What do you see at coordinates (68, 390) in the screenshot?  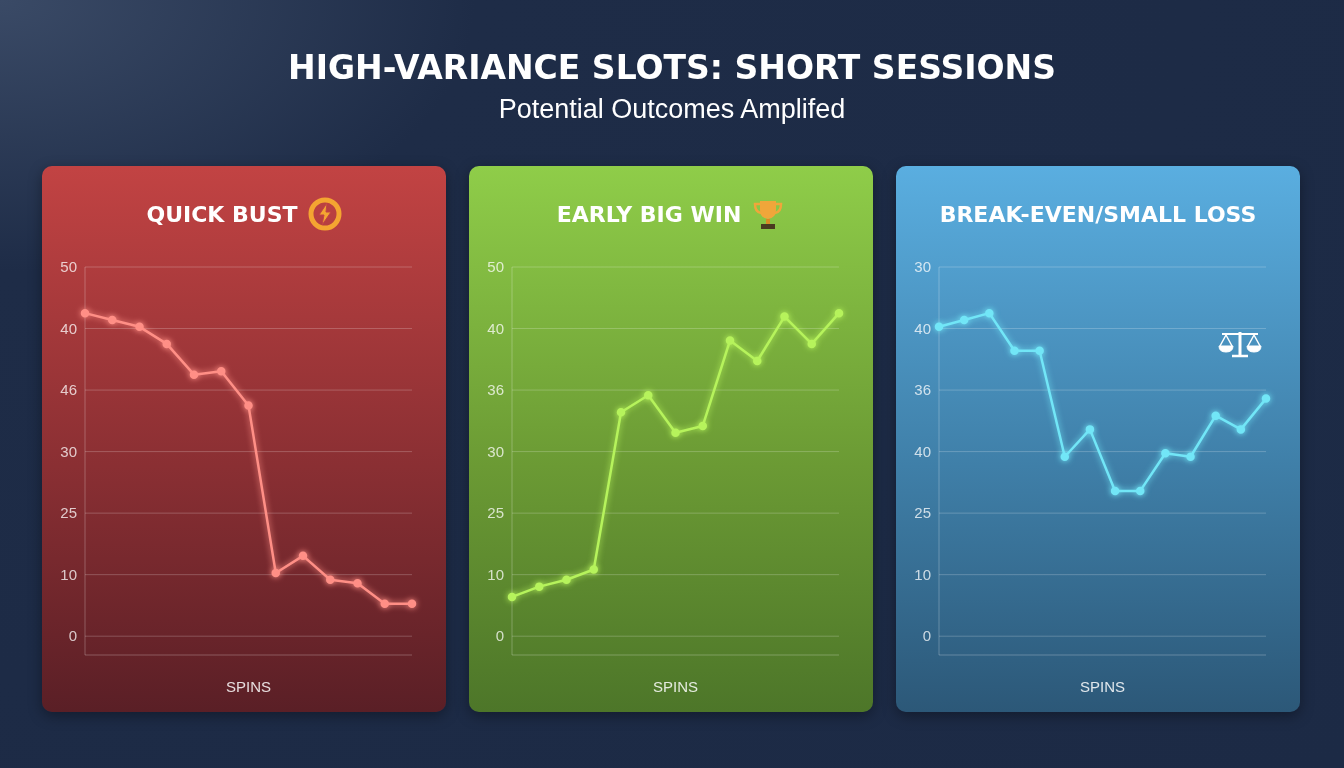 I see `text: 46` at bounding box center [68, 390].